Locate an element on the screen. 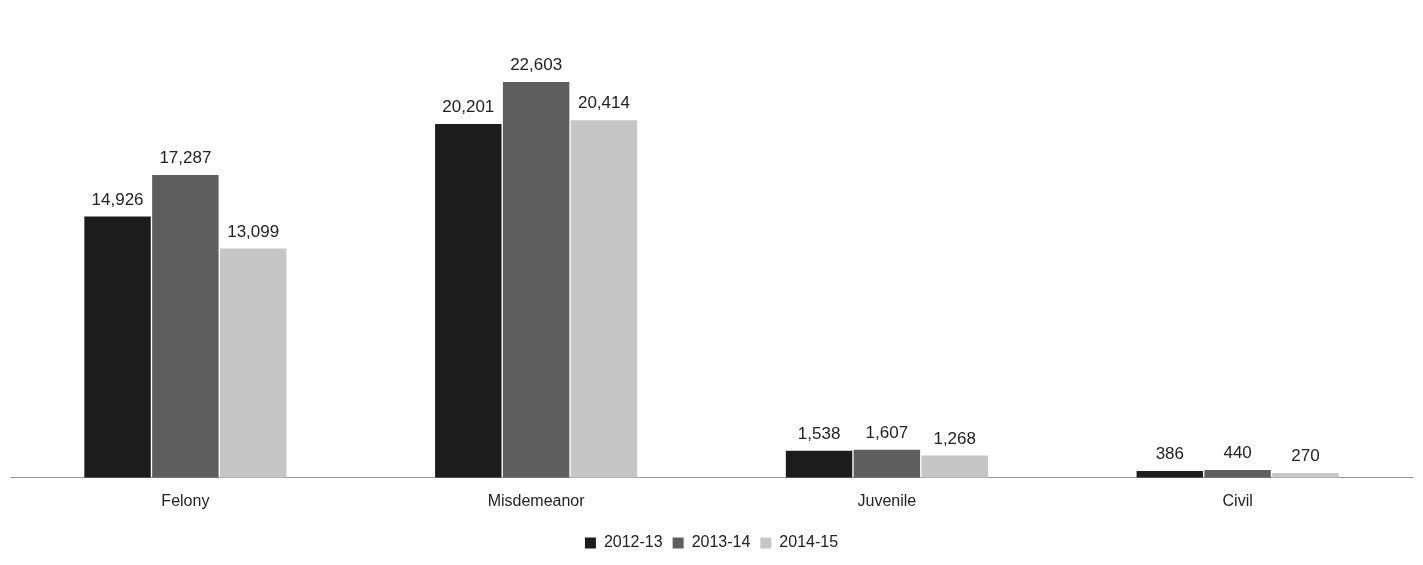 Image resolution: width=1423 pixels, height=565 pixels. data-label: 1,607 is located at coordinates (887, 432).